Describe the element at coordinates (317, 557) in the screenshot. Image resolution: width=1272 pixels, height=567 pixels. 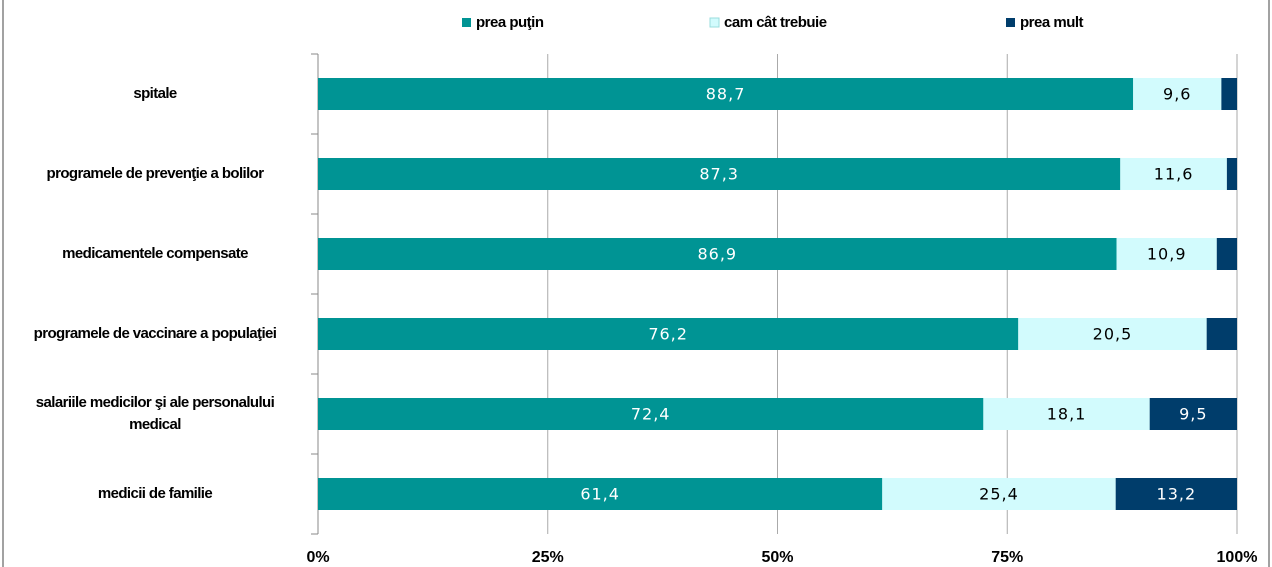
I see `x-tick-label: 0%` at that location.